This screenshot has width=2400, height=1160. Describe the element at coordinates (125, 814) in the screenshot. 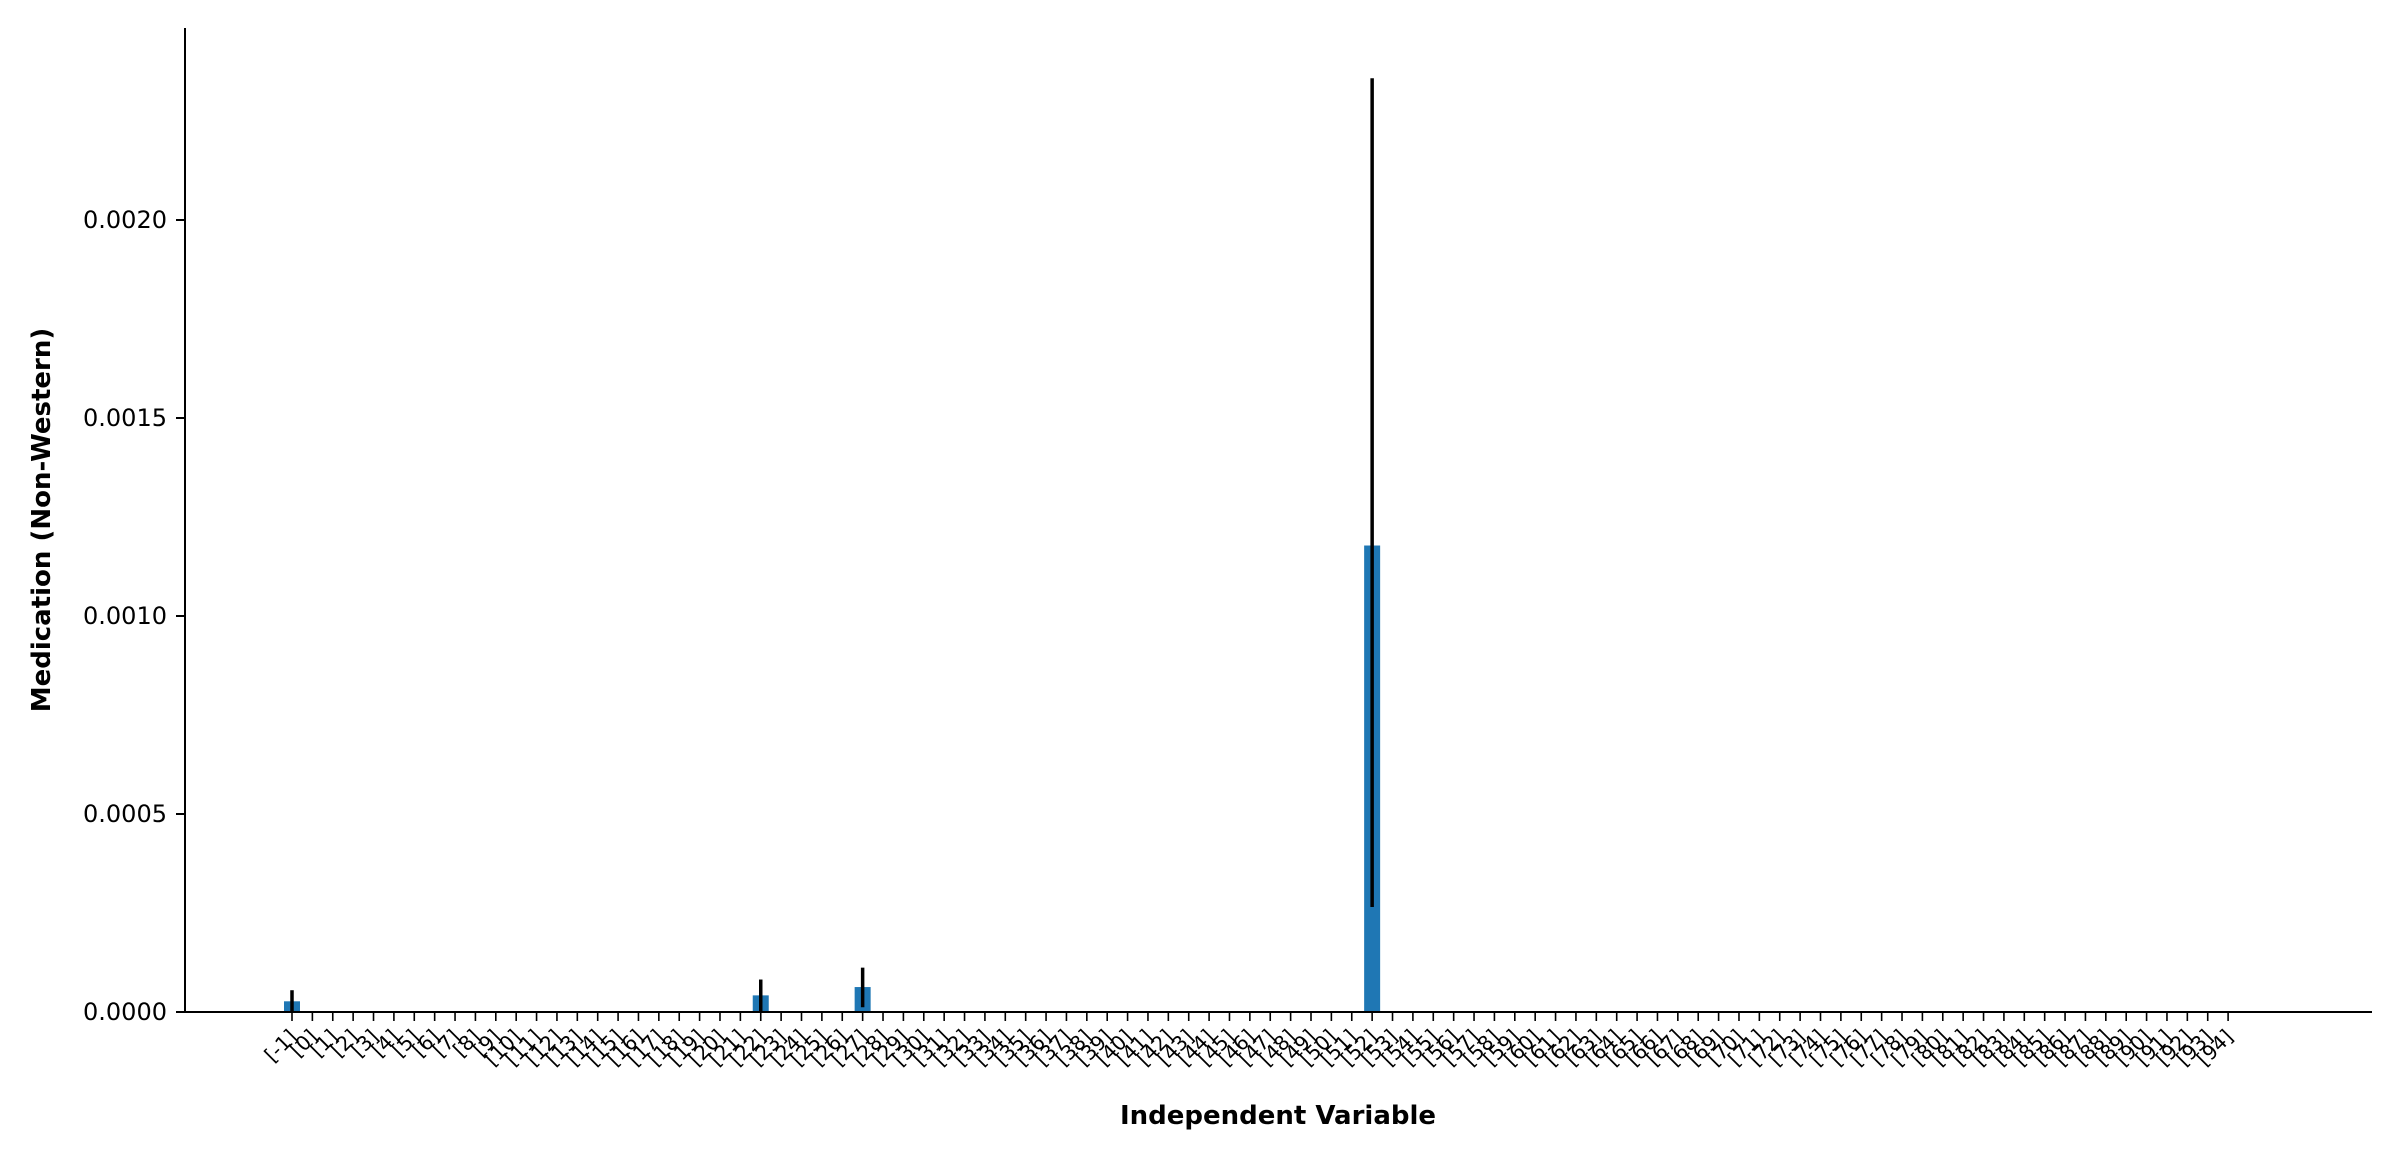

I see `y-tick-label: 0.0005` at that location.